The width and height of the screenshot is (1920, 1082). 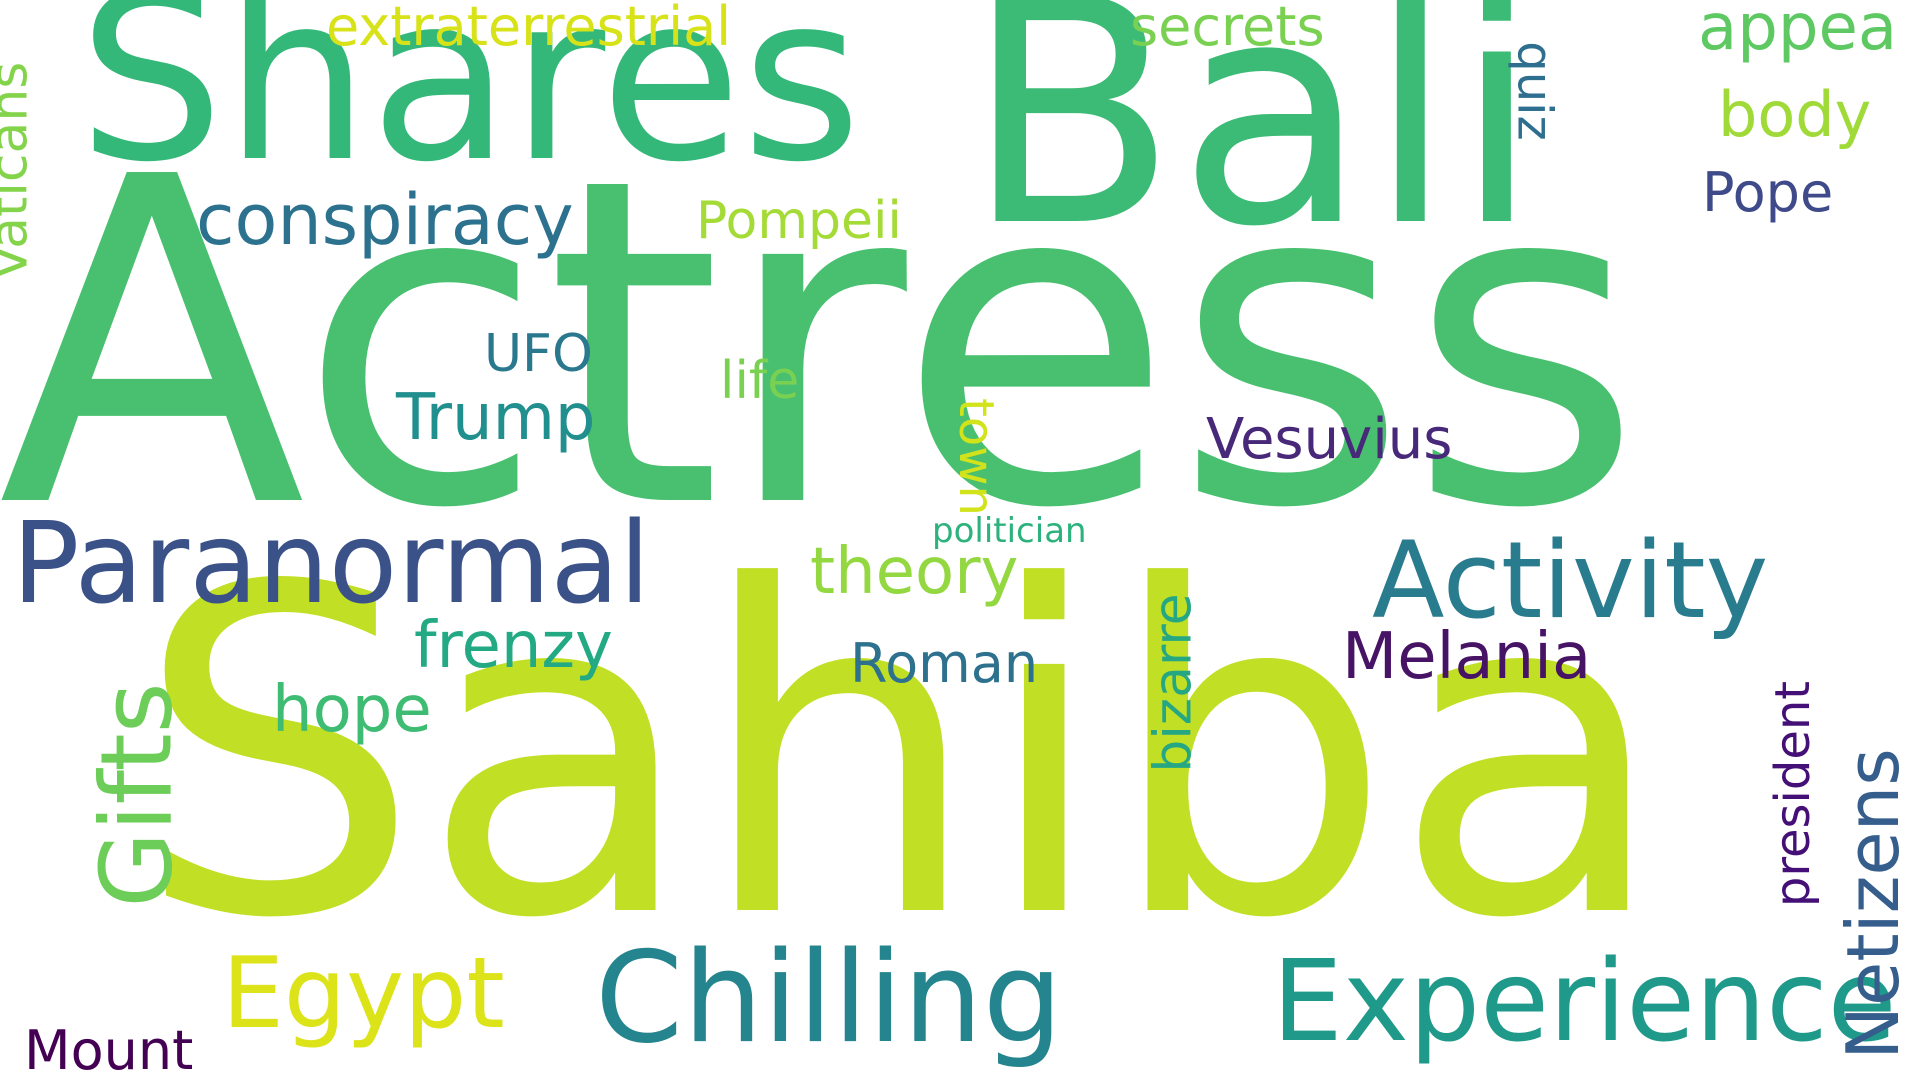 What do you see at coordinates (109, 1050) in the screenshot?
I see `word-mount: Mount` at bounding box center [109, 1050].